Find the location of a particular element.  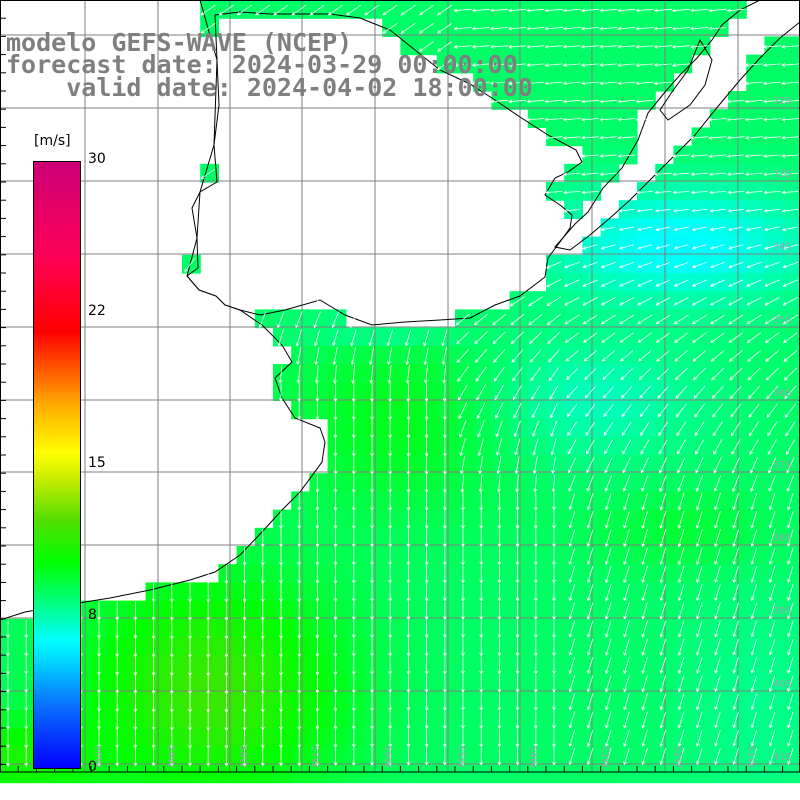

colorbar-tick-label: 8 is located at coordinates (92, 615).